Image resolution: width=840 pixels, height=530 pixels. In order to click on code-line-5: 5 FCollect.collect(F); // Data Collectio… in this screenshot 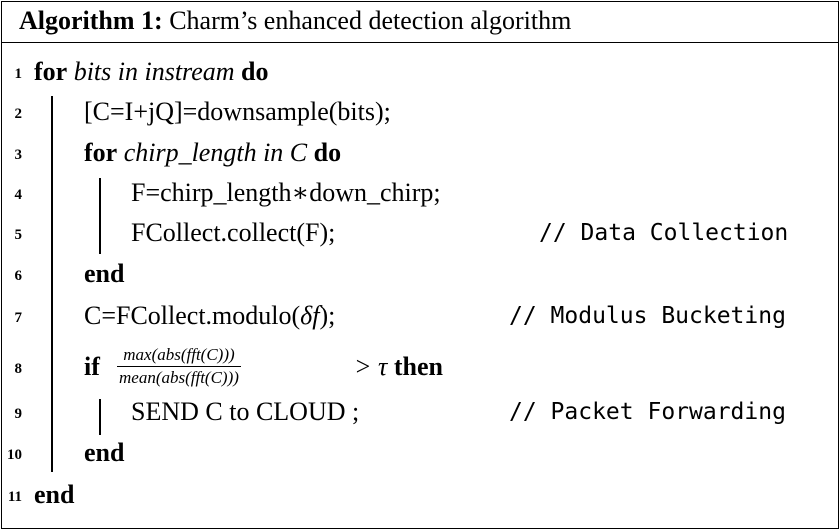, I will do `click(420, 238)`.